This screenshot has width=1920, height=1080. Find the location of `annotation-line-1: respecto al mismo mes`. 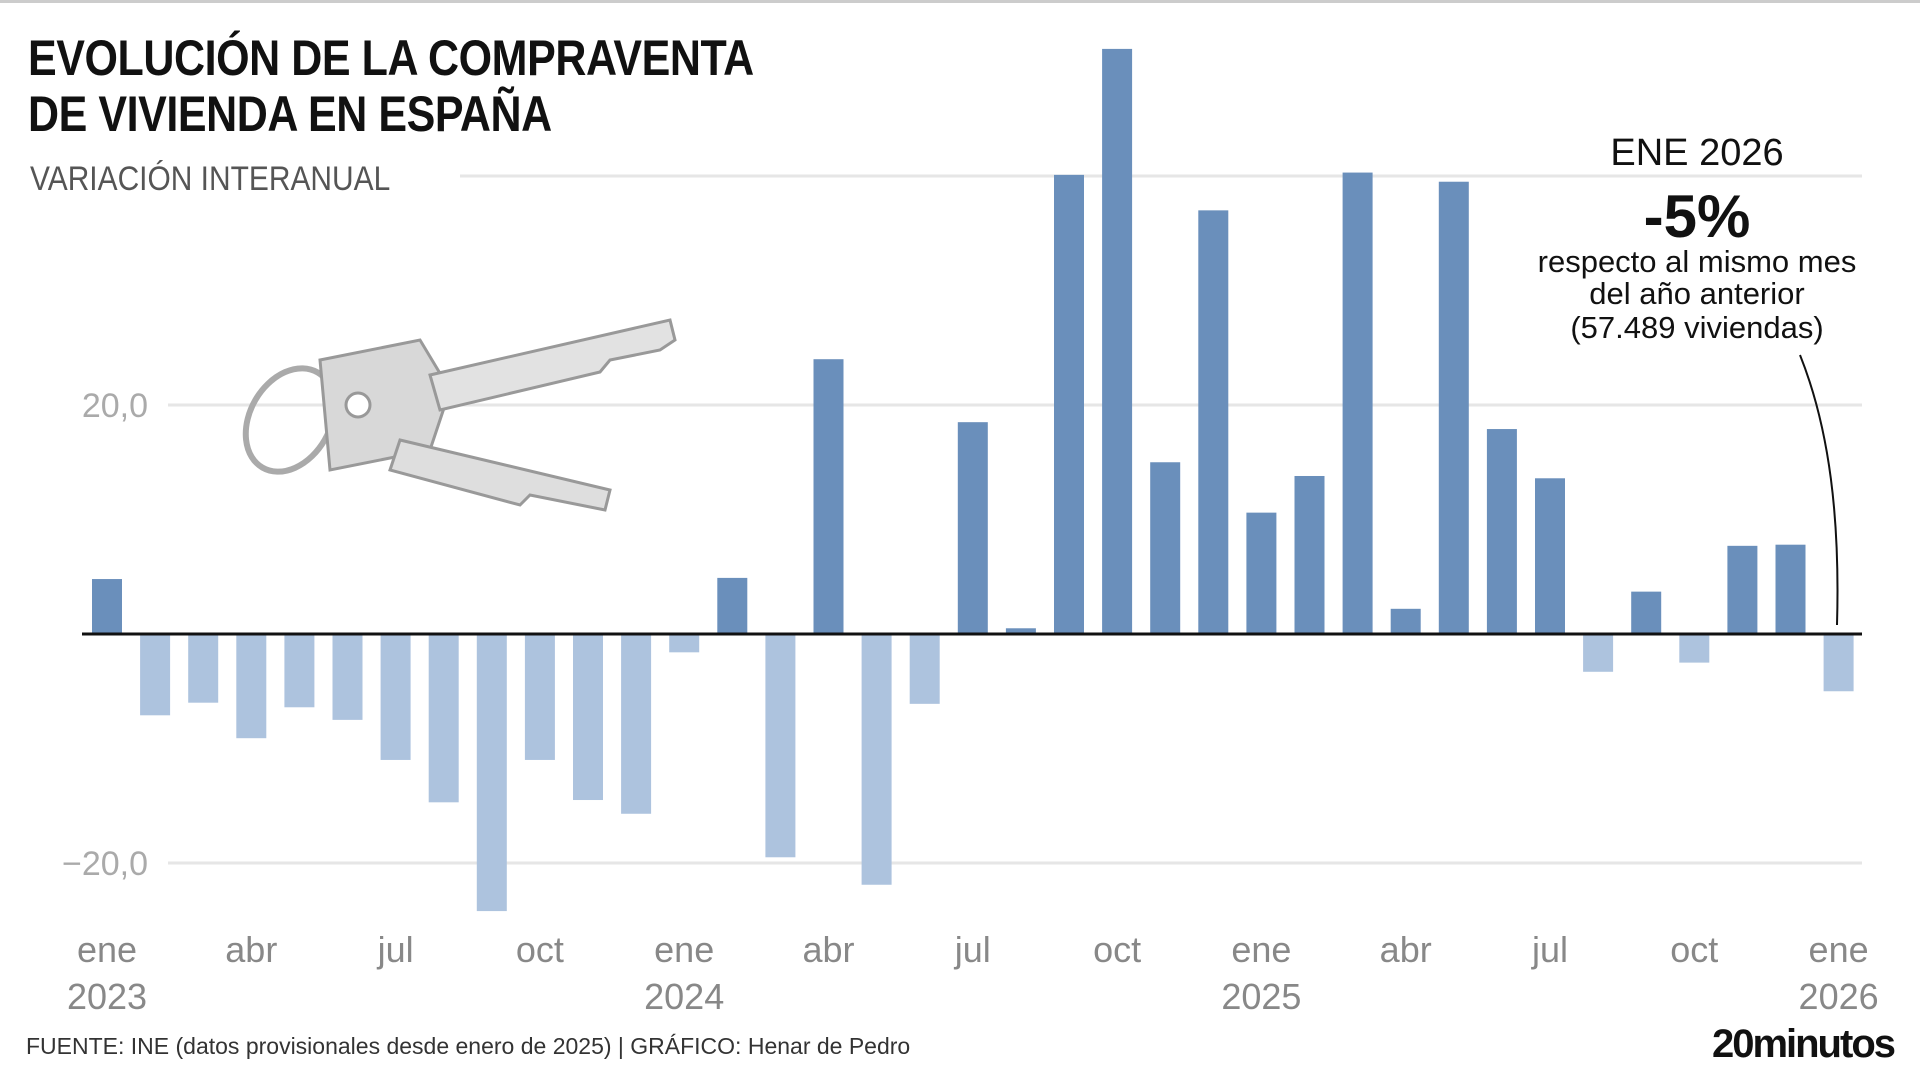

annotation-line-1: respecto al mismo mes is located at coordinates (1697, 261).